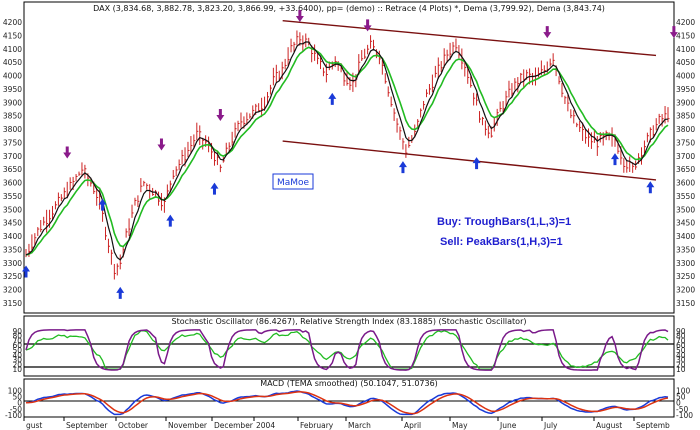 This screenshot has height=430, width=700. What do you see at coordinates (87, 425) in the screenshot?
I see `x-axis-label: September` at bounding box center [87, 425].